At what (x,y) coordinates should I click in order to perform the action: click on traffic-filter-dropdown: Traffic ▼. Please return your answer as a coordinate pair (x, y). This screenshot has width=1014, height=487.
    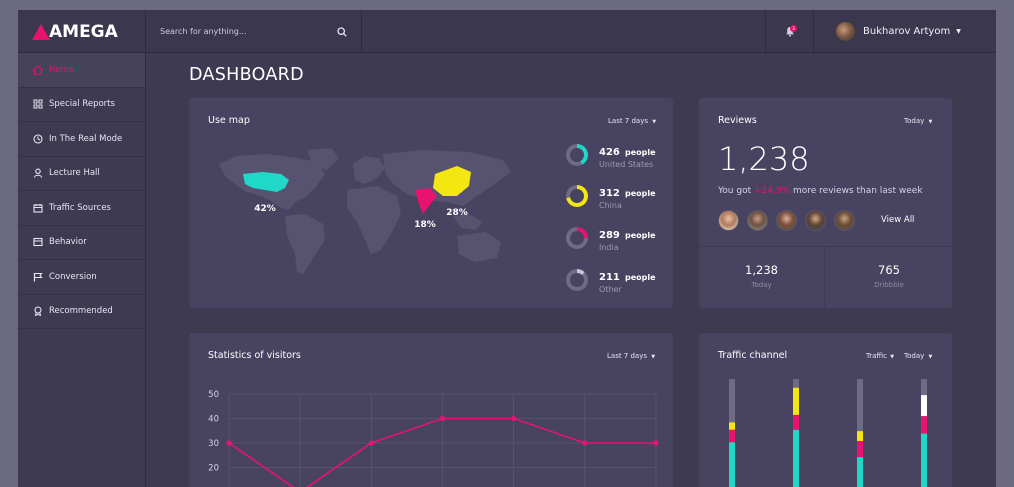
    Looking at the image, I should click on (880, 356).